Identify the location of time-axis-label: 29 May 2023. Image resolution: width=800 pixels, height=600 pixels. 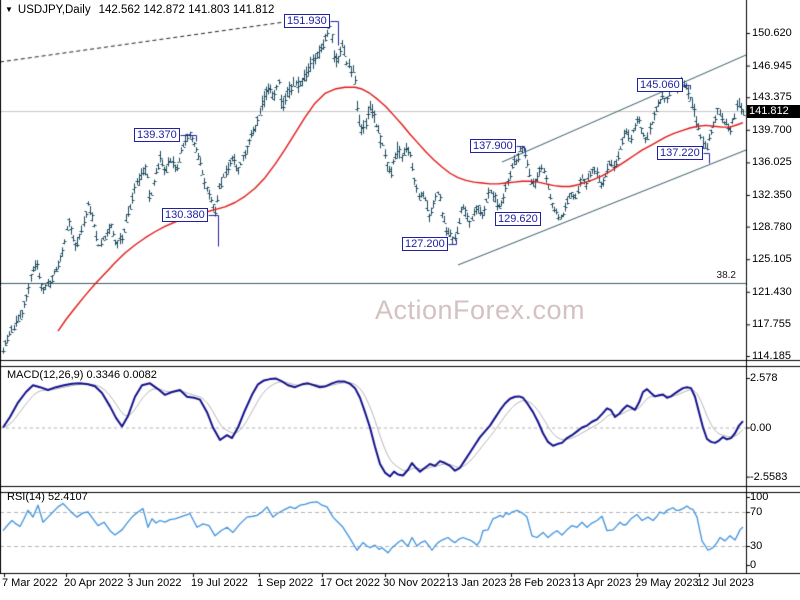
(667, 583).